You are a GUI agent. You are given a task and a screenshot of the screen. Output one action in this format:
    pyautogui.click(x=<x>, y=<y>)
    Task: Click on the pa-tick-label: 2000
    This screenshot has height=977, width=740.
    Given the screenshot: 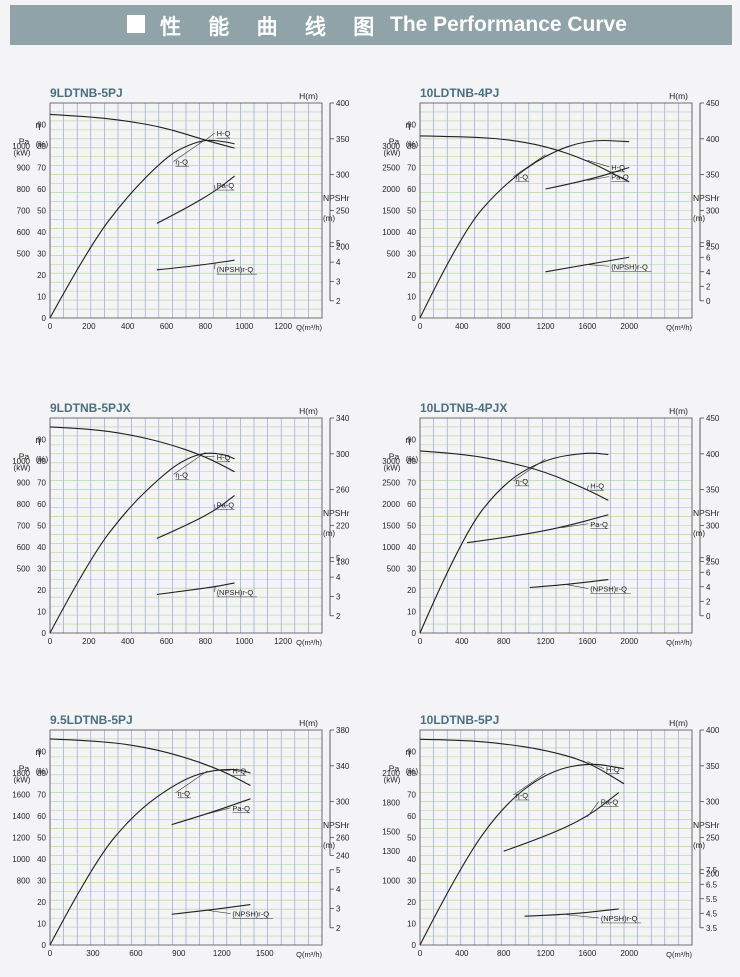 What is the action you would take?
    pyautogui.click(x=391, y=189)
    